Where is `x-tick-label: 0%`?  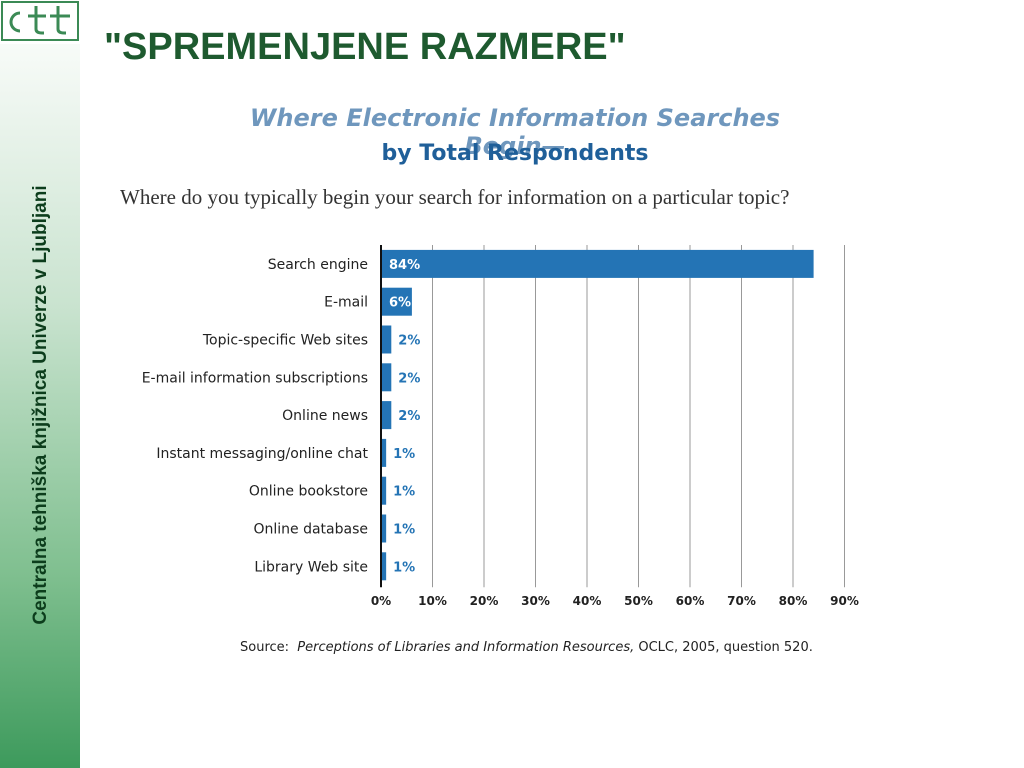
x-tick-label: 0% is located at coordinates (381, 601).